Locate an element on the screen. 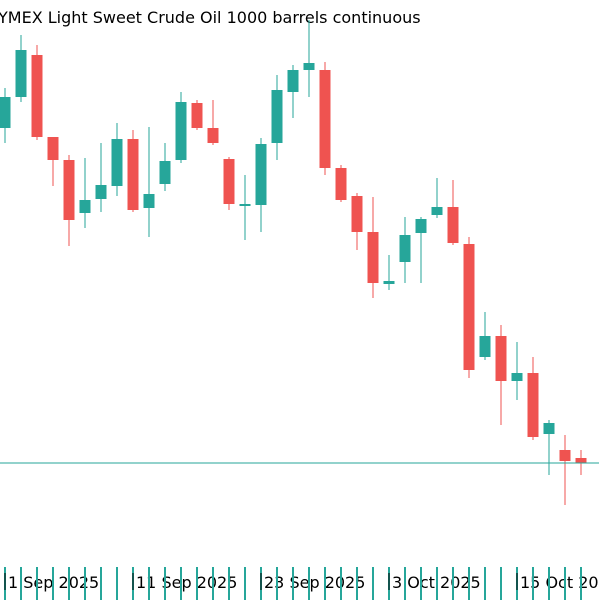 The width and height of the screenshot is (599, 600). x-tick-label: 23 Sep 2025 is located at coordinates (314, 582).